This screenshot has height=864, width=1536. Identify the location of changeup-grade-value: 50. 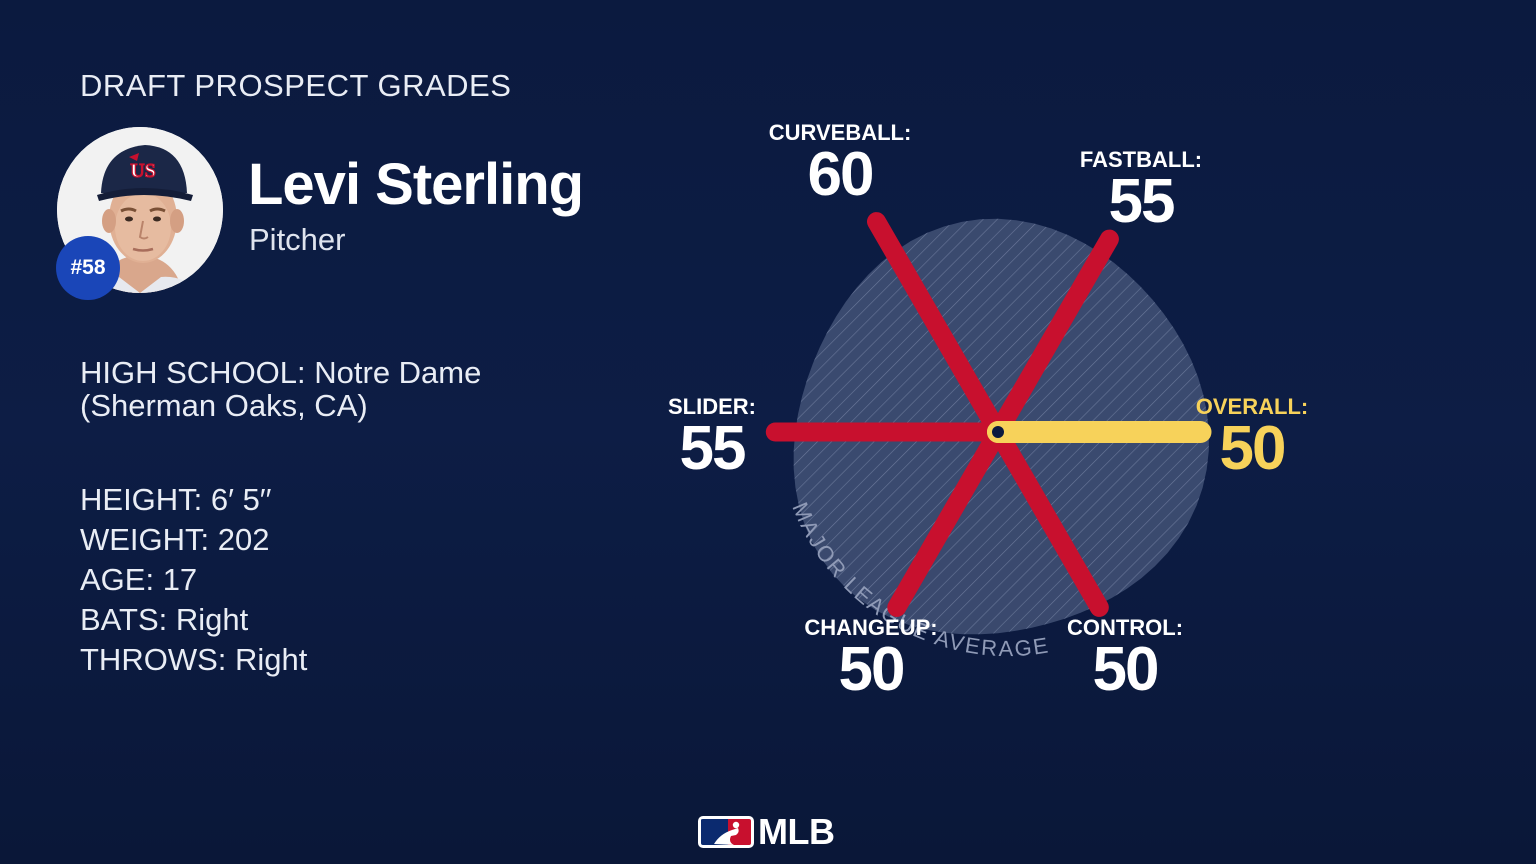
(871, 669).